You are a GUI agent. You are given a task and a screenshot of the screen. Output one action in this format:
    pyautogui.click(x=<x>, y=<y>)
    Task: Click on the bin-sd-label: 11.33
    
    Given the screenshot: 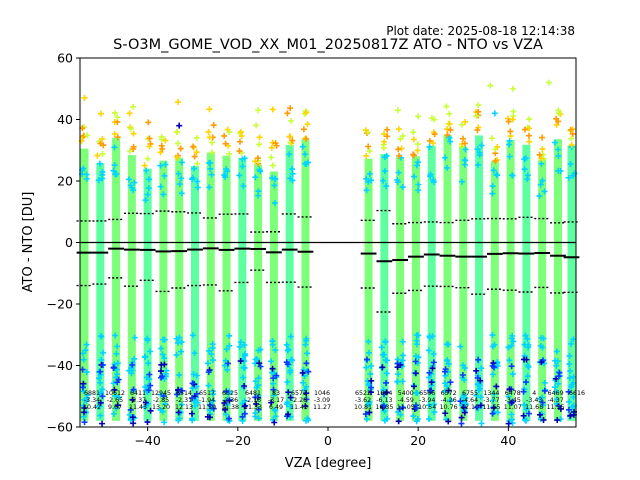 What is the action you would take?
    pyautogui.click(x=253, y=407)
    